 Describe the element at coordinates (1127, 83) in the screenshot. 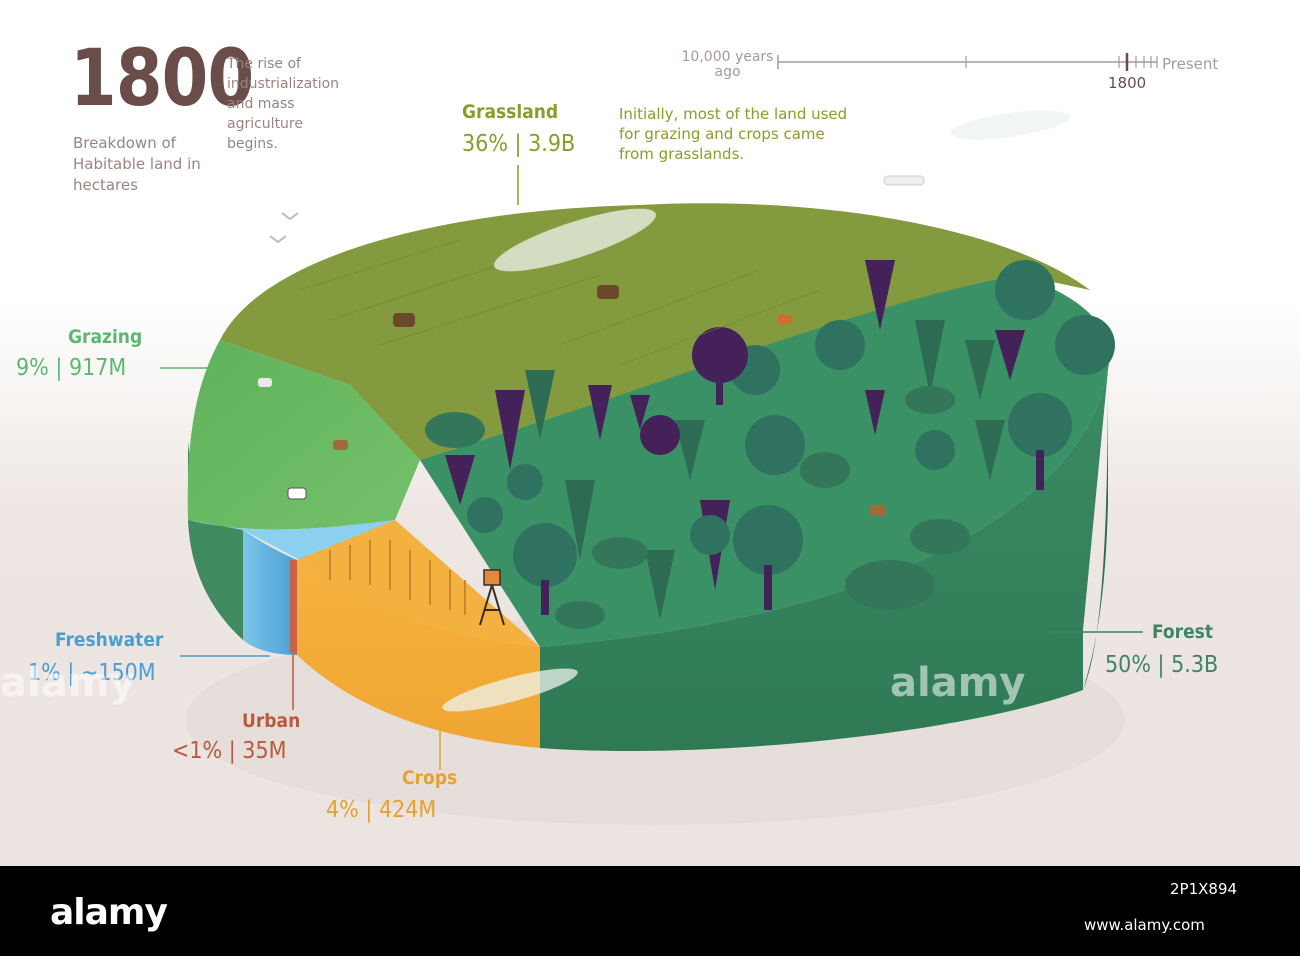

I see `timeline-marker-label: 1800` at that location.